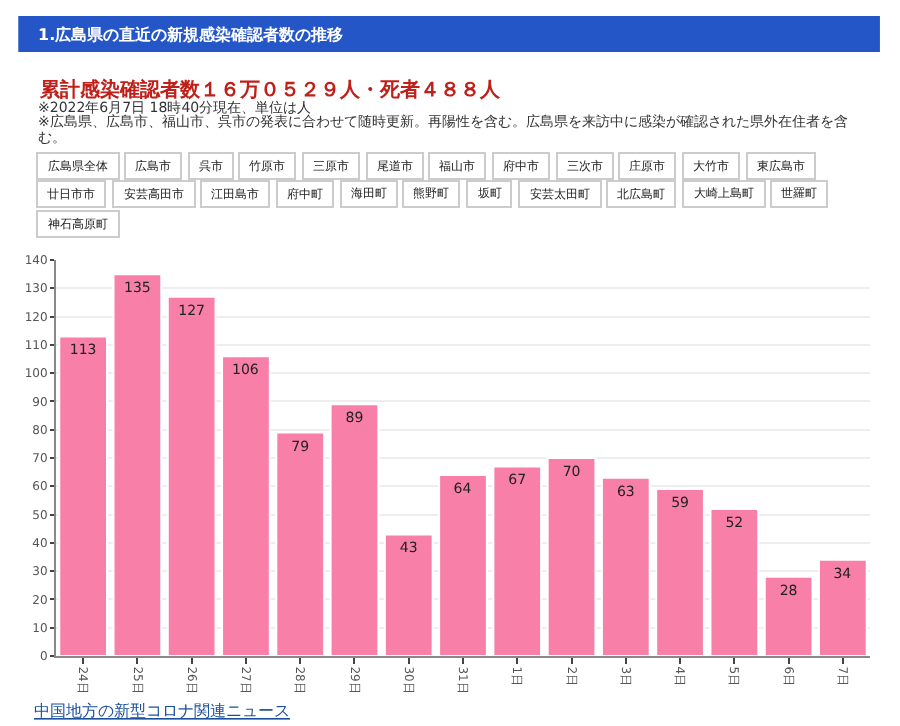 The width and height of the screenshot is (900, 726). What do you see at coordinates (270, 90) in the screenshot?
I see `chart-subtitle: 累計感染確認者数１６万０５２９人・死者４８８人` at bounding box center [270, 90].